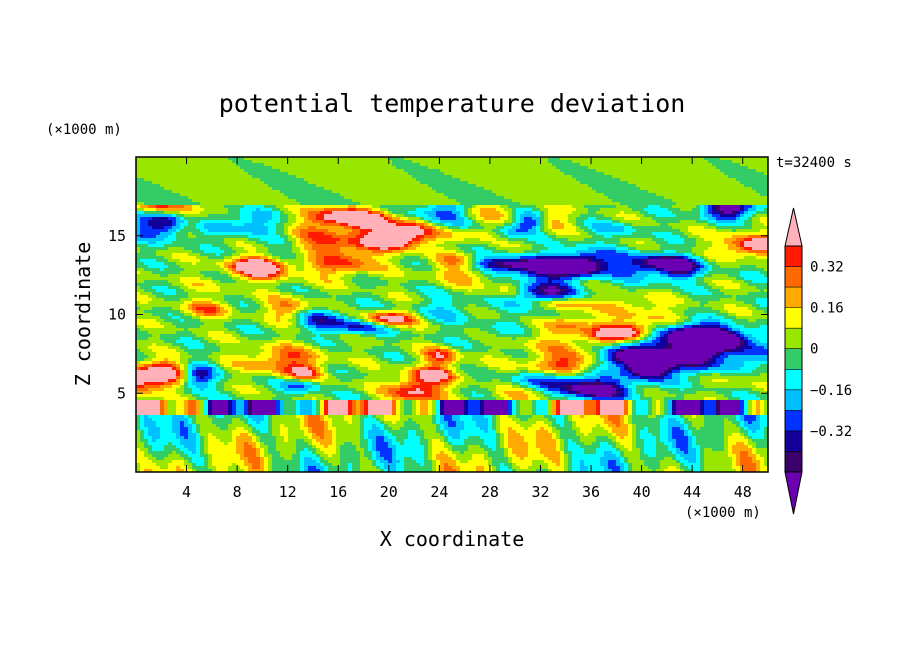  Describe the element at coordinates (540, 492) in the screenshot. I see `x-tick-label: 32` at that location.